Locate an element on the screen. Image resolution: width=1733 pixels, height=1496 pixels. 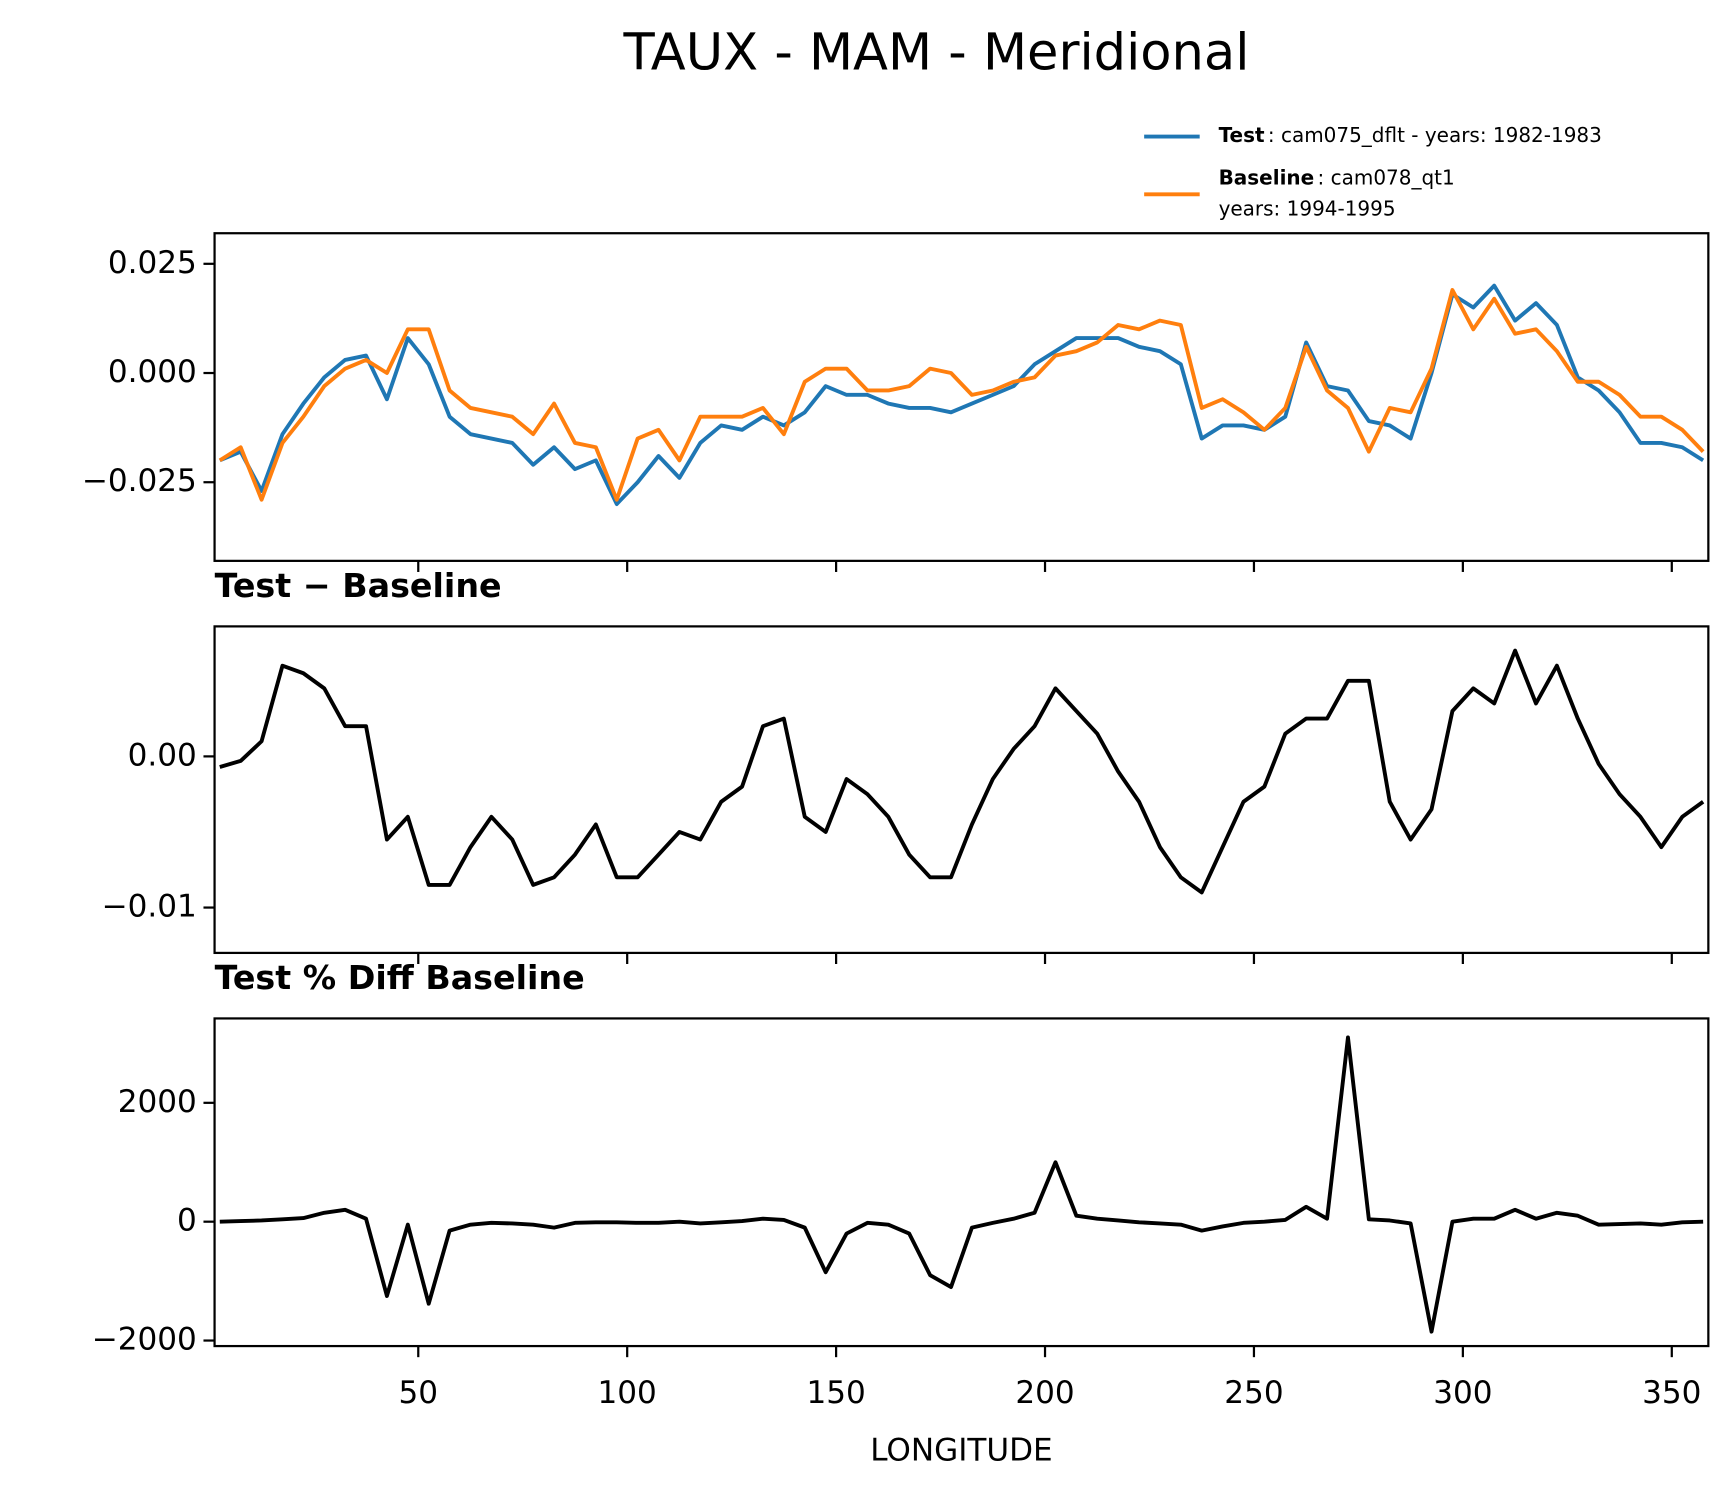
x-tick-label: 300 is located at coordinates (1462, 1393).